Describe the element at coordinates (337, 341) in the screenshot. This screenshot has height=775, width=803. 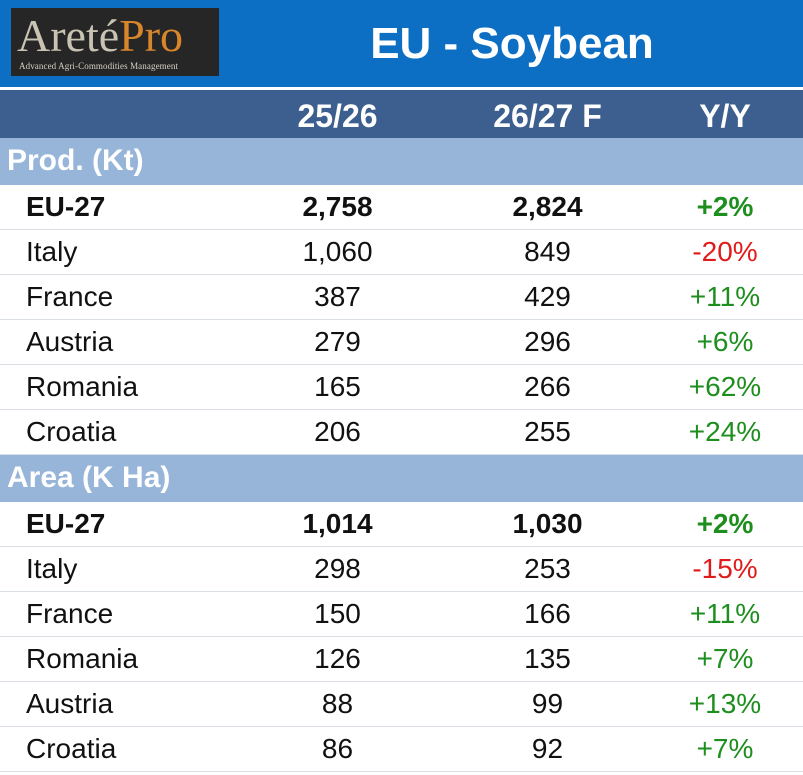
I see `value-2526: 279` at that location.